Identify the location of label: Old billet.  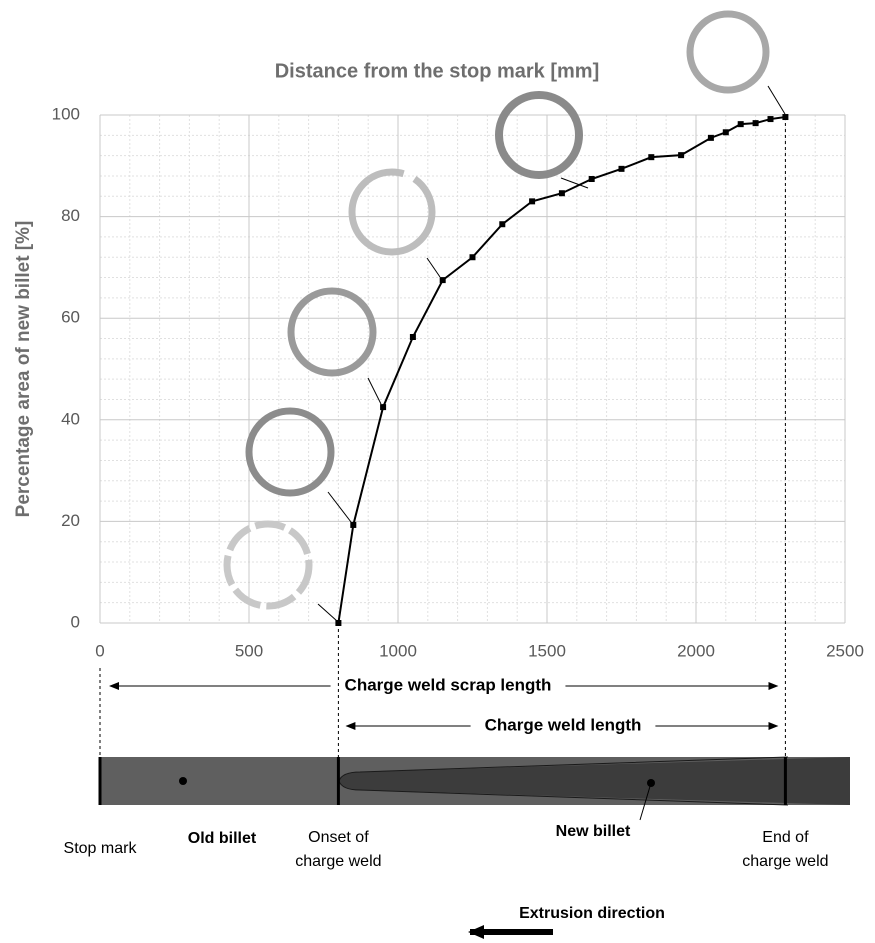
(222, 838).